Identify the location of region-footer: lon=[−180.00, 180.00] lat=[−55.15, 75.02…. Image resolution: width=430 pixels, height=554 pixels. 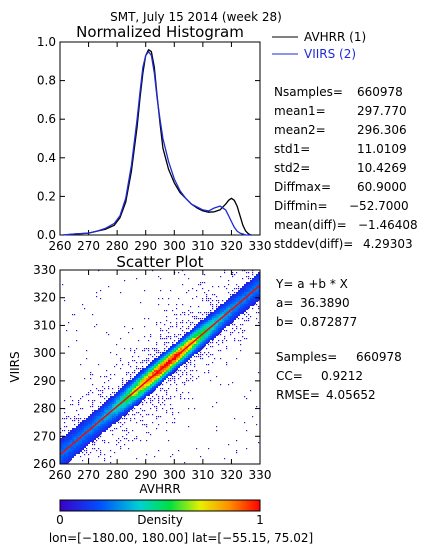
(181, 538).